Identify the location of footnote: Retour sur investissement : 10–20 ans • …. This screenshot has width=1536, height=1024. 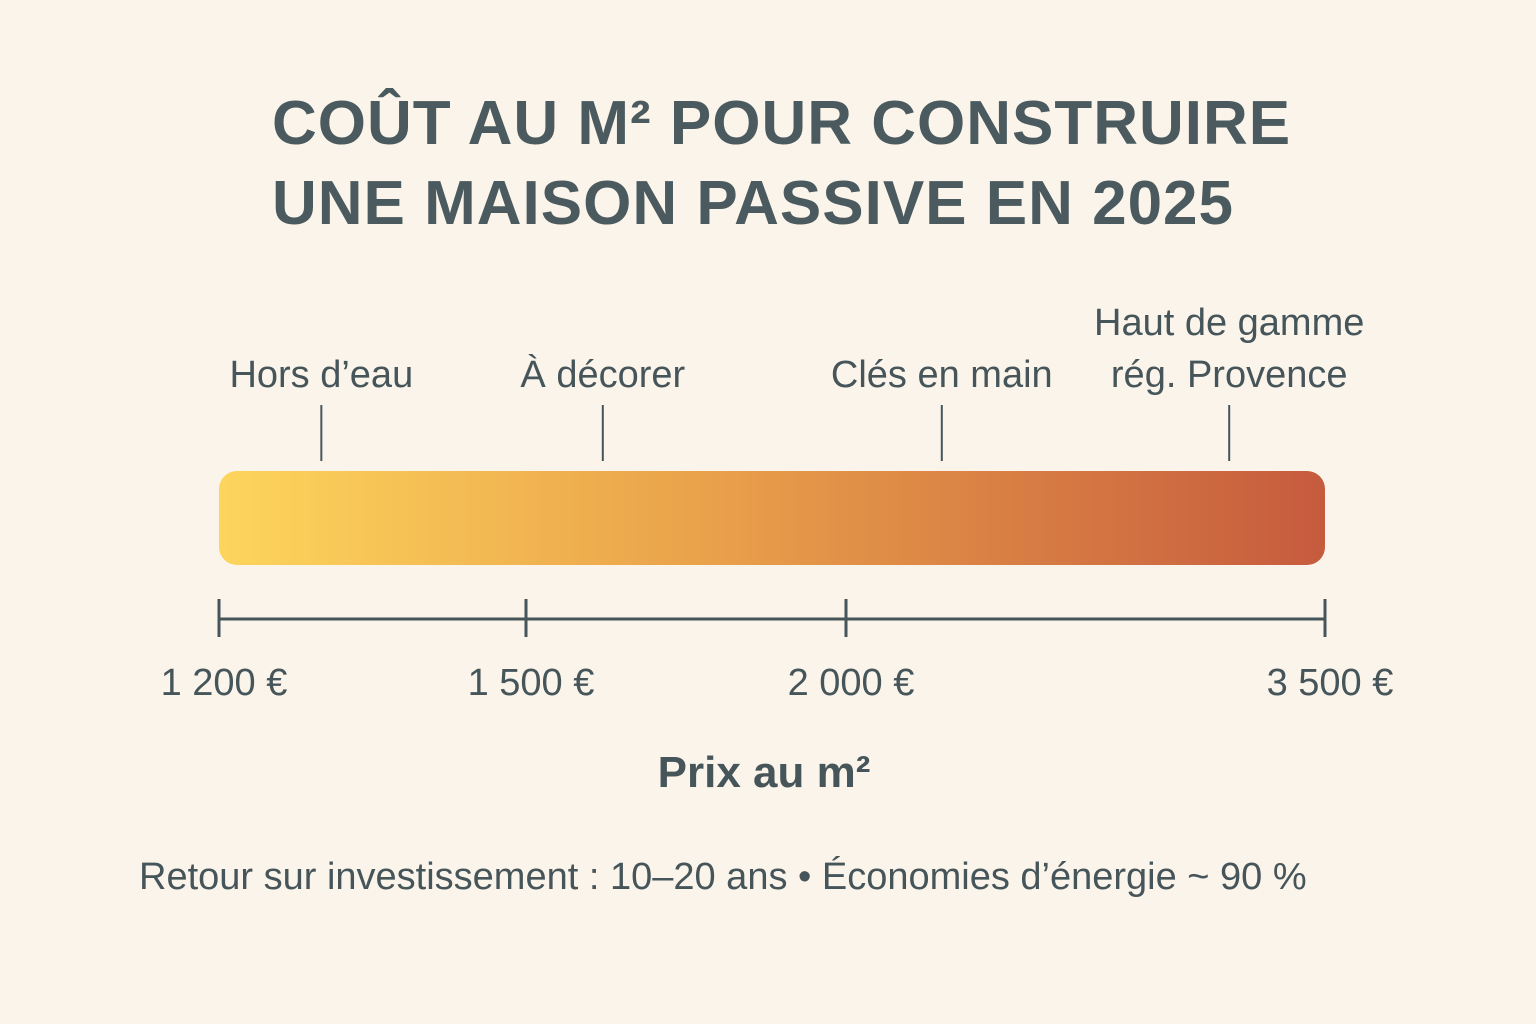
(723, 877).